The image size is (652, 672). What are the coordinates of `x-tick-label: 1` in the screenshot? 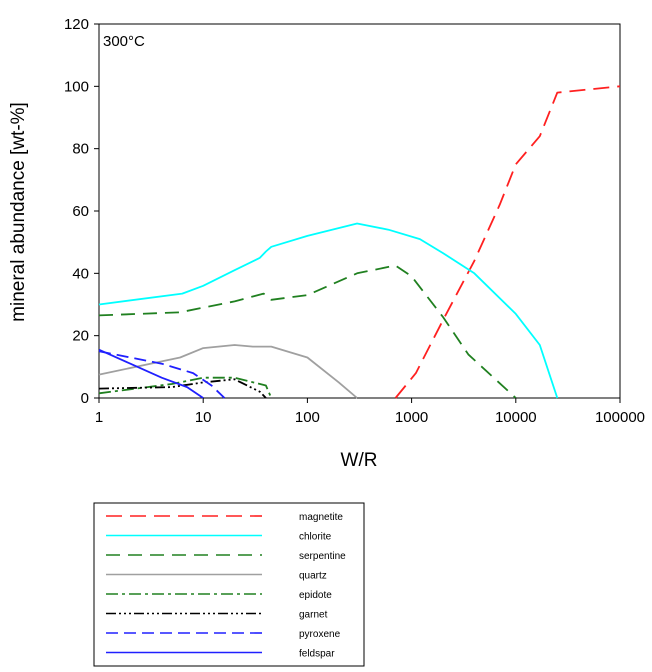 It's located at (99, 417).